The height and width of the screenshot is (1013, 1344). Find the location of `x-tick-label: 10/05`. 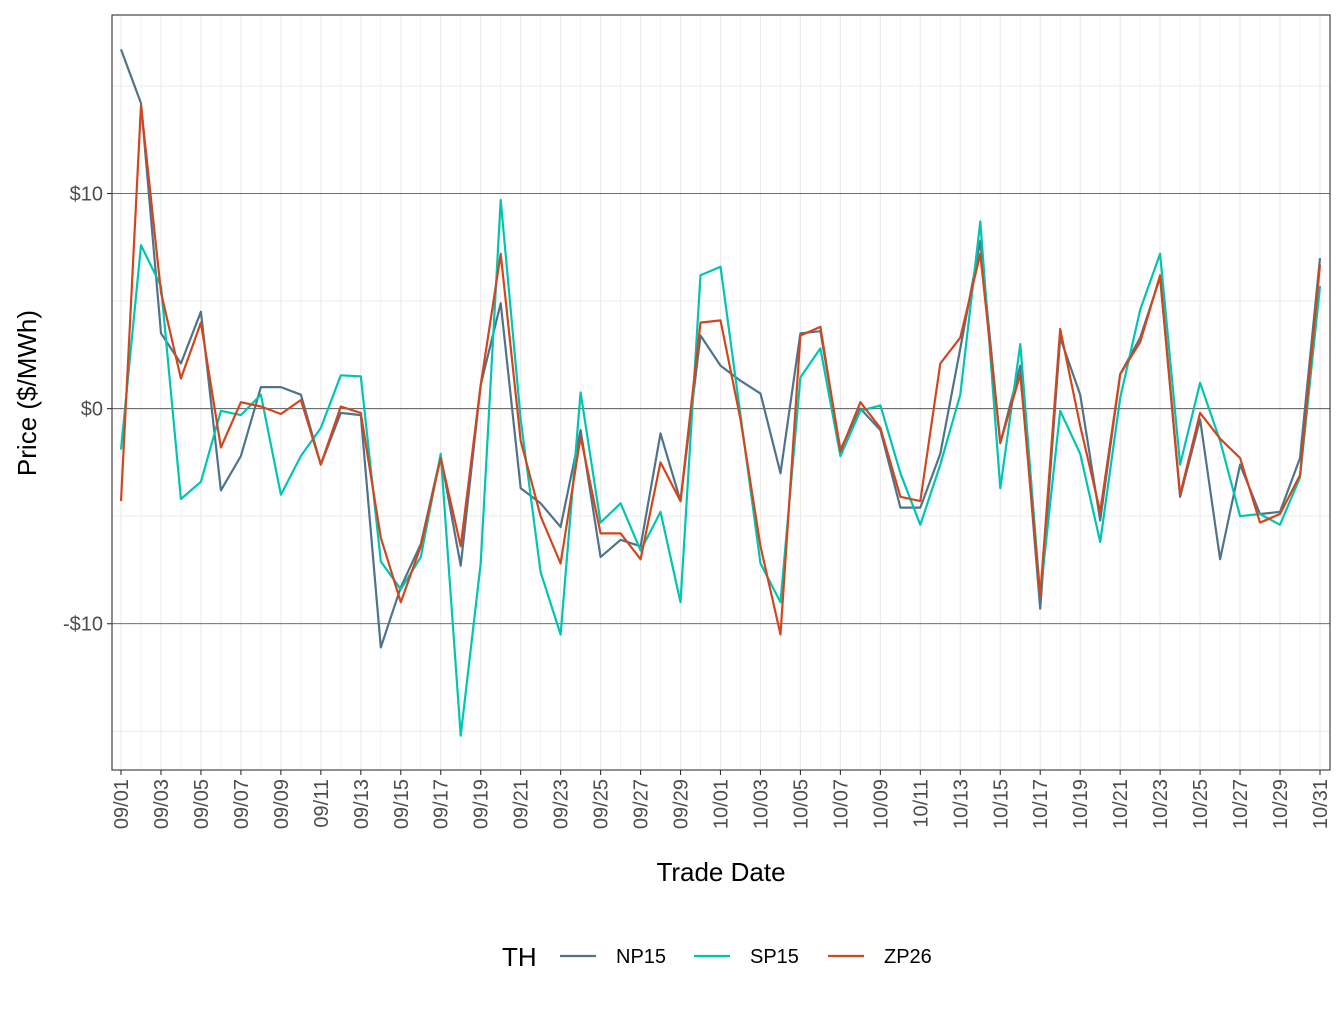

x-tick-label: 10/05 is located at coordinates (801, 804).